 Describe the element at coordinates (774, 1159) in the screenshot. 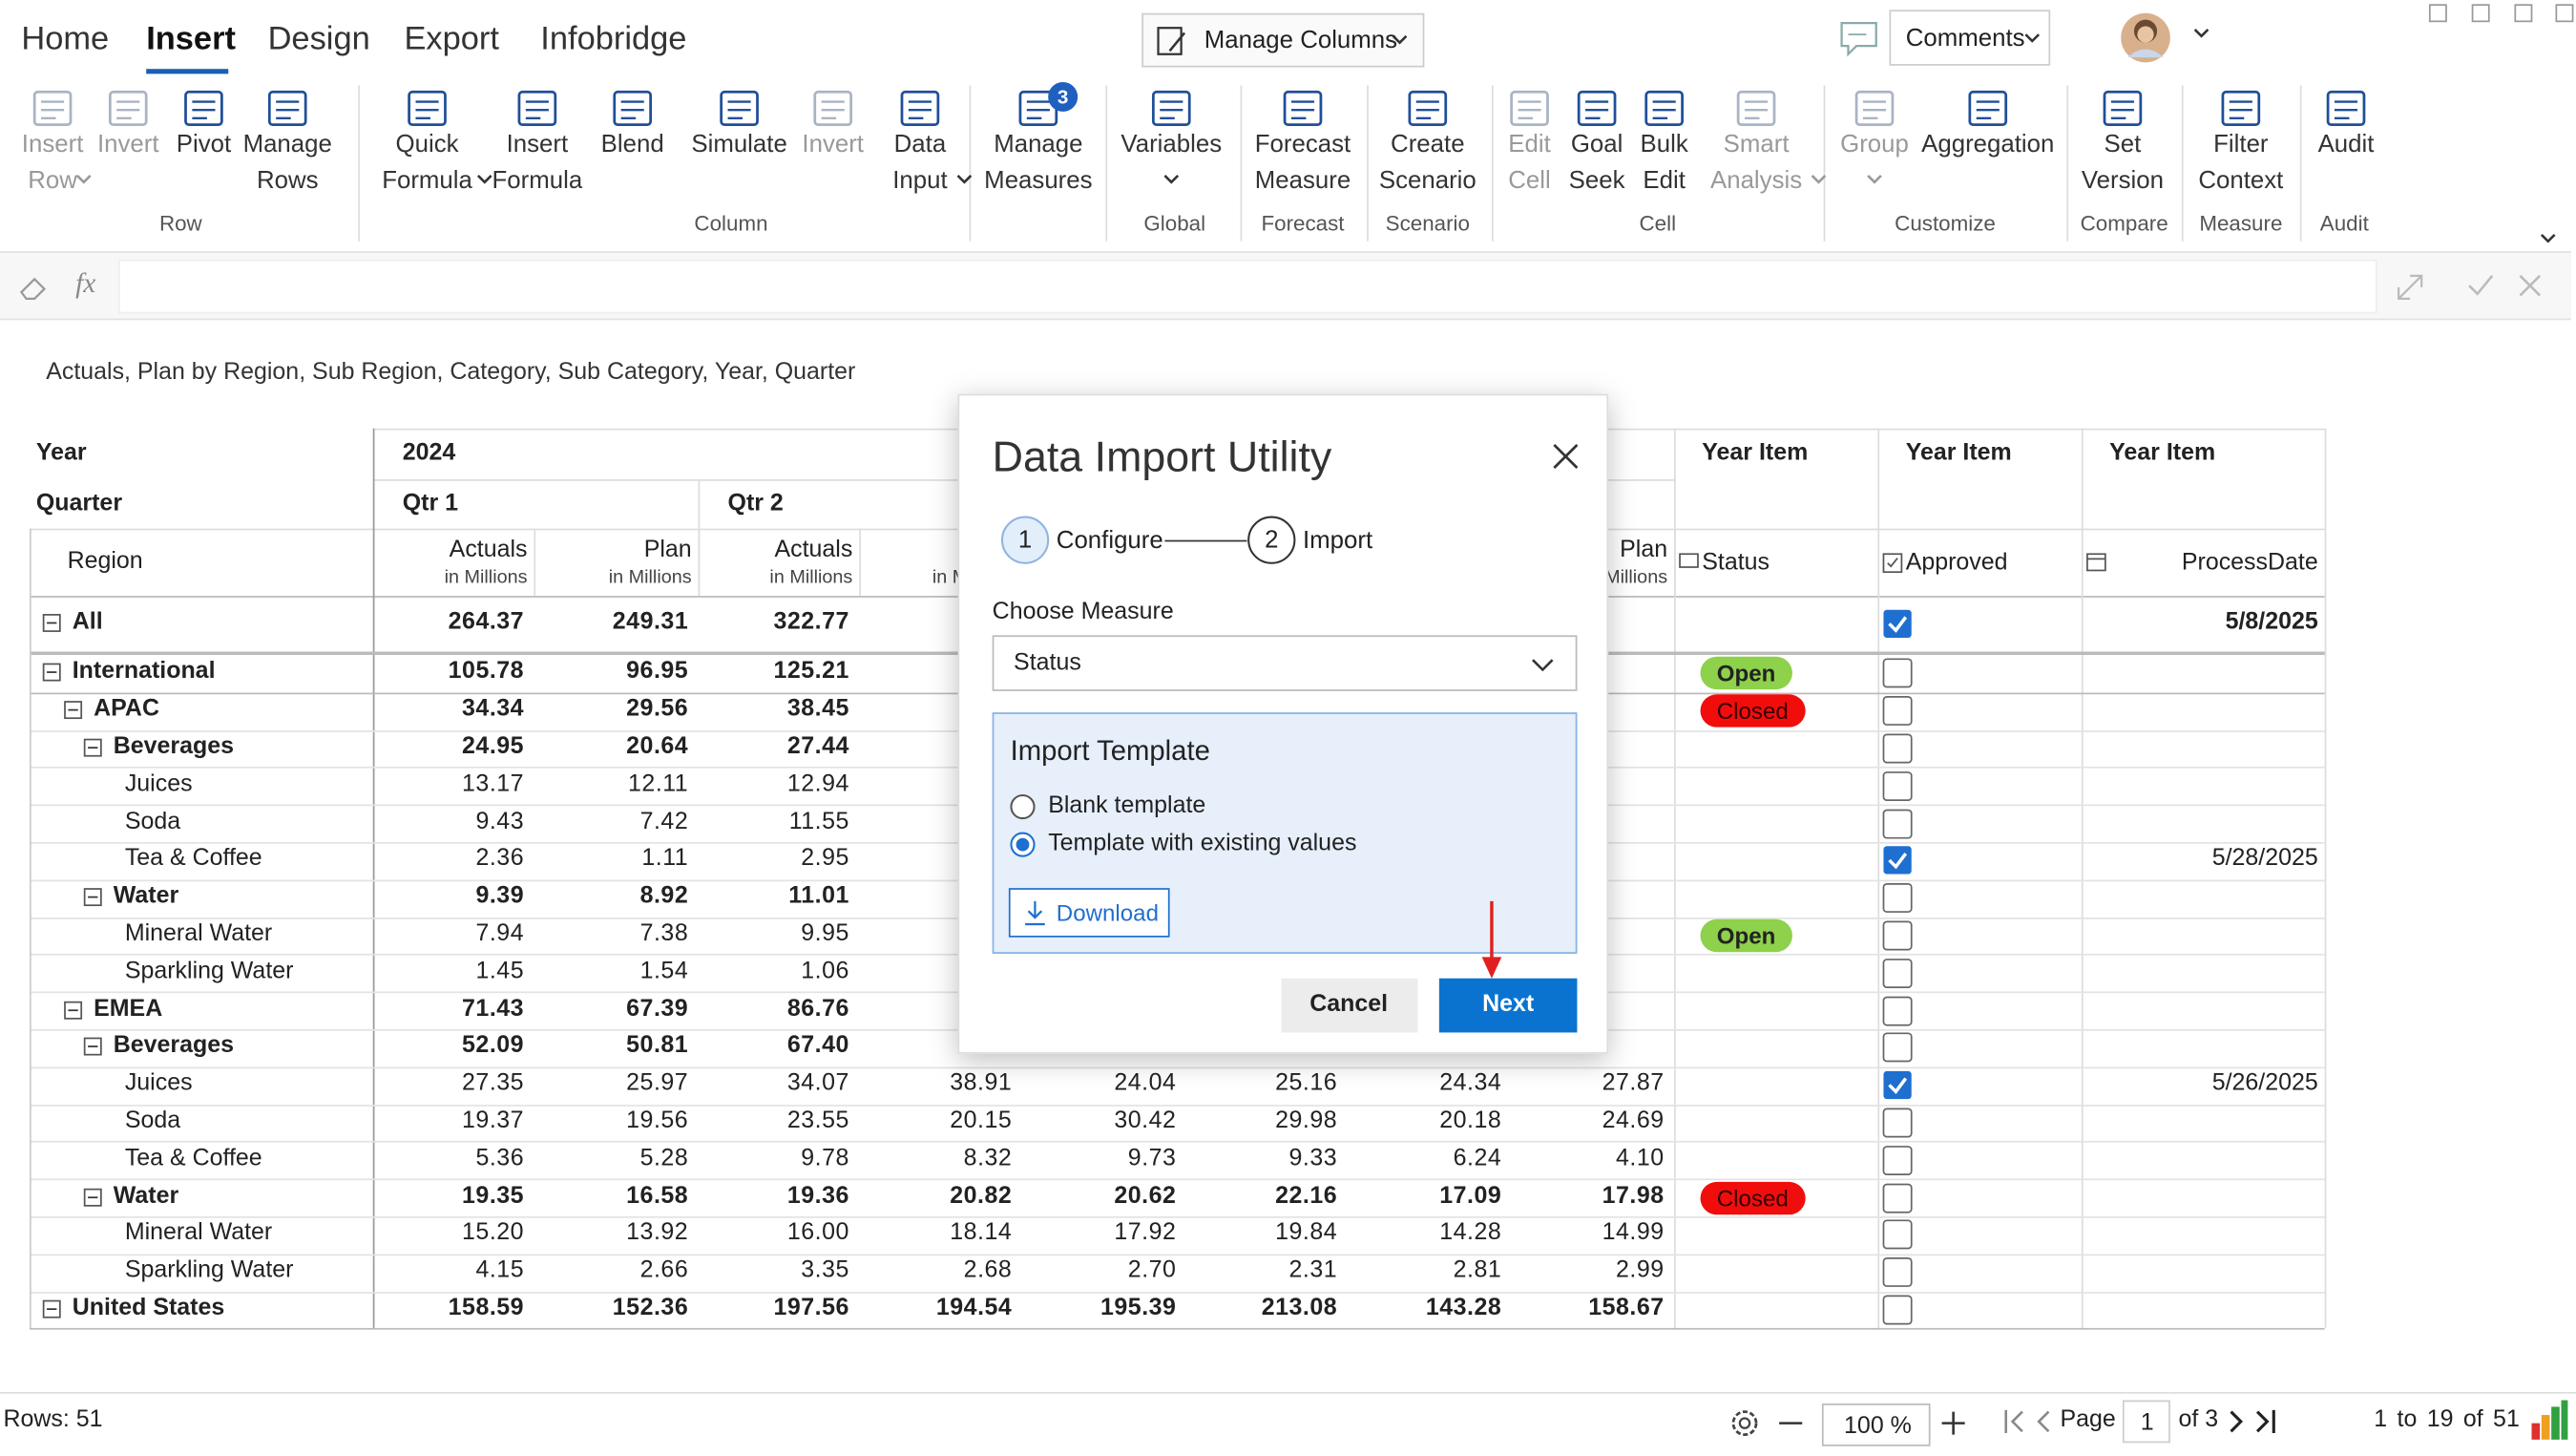

I see `cell-value: 9.78` at that location.